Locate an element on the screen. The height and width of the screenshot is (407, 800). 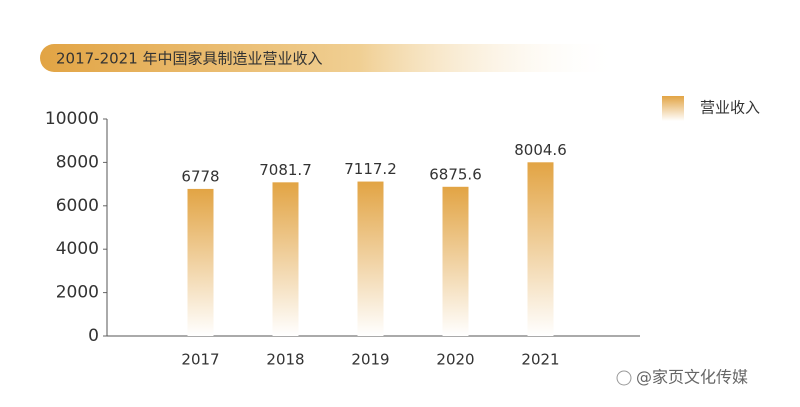
x-tick-label: 2021 is located at coordinates (540, 360).